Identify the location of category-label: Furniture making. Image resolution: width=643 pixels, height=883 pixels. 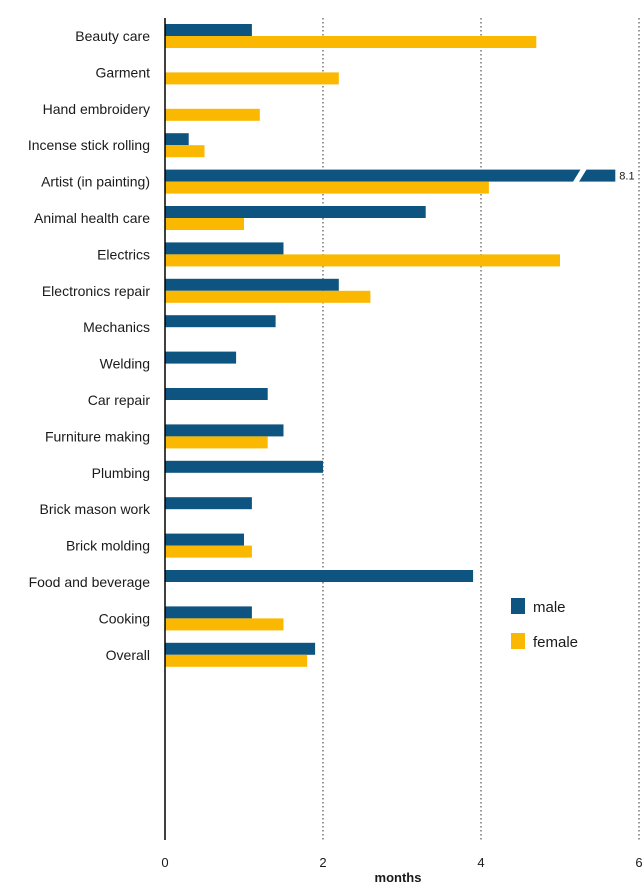
(97, 436).